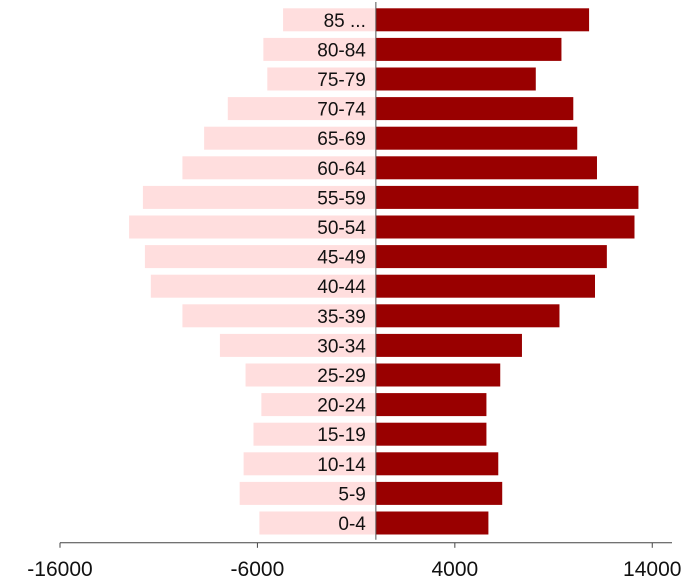 The height and width of the screenshot is (584, 696). What do you see at coordinates (341, 376) in the screenshot?
I see `category-label: 25-29` at bounding box center [341, 376].